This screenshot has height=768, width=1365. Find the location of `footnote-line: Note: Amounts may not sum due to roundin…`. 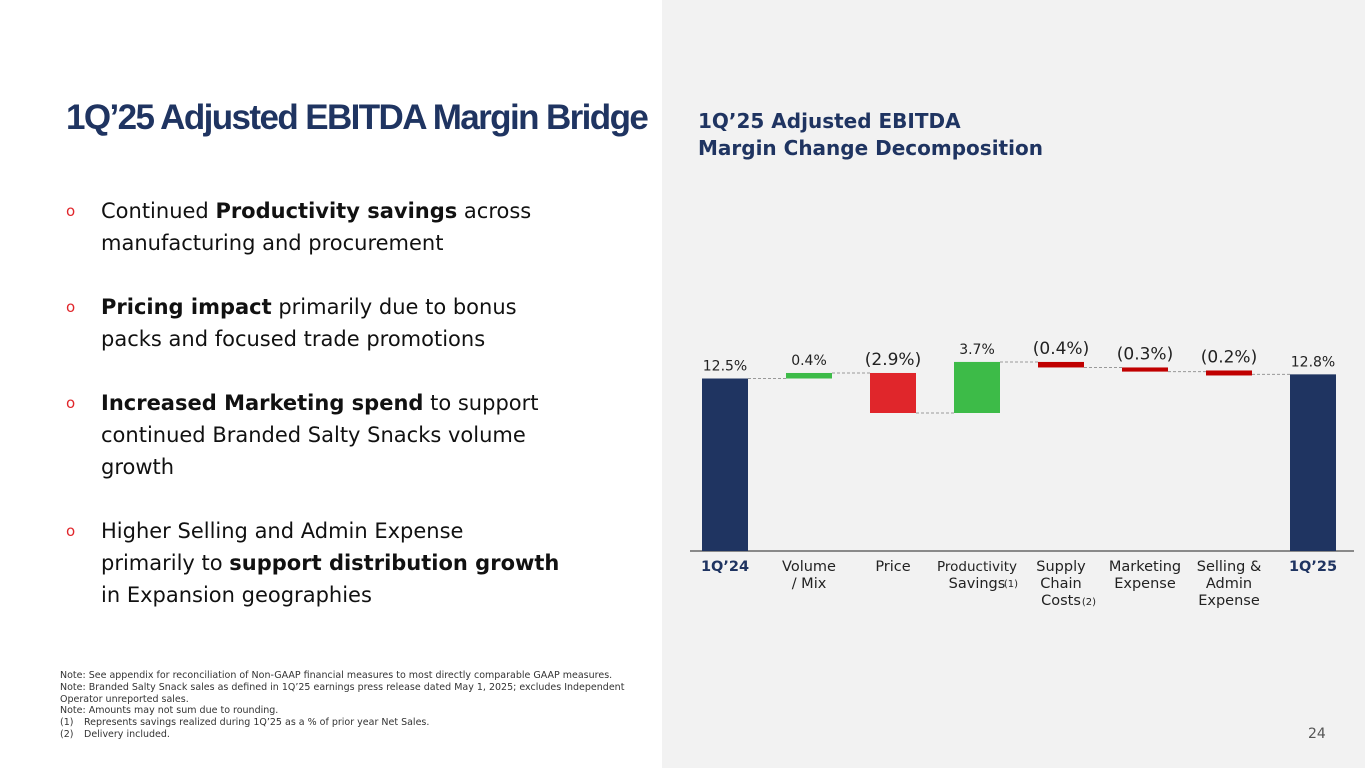

footnote-line: Note: Amounts may not sum due to roundin… is located at coordinates (355, 711).